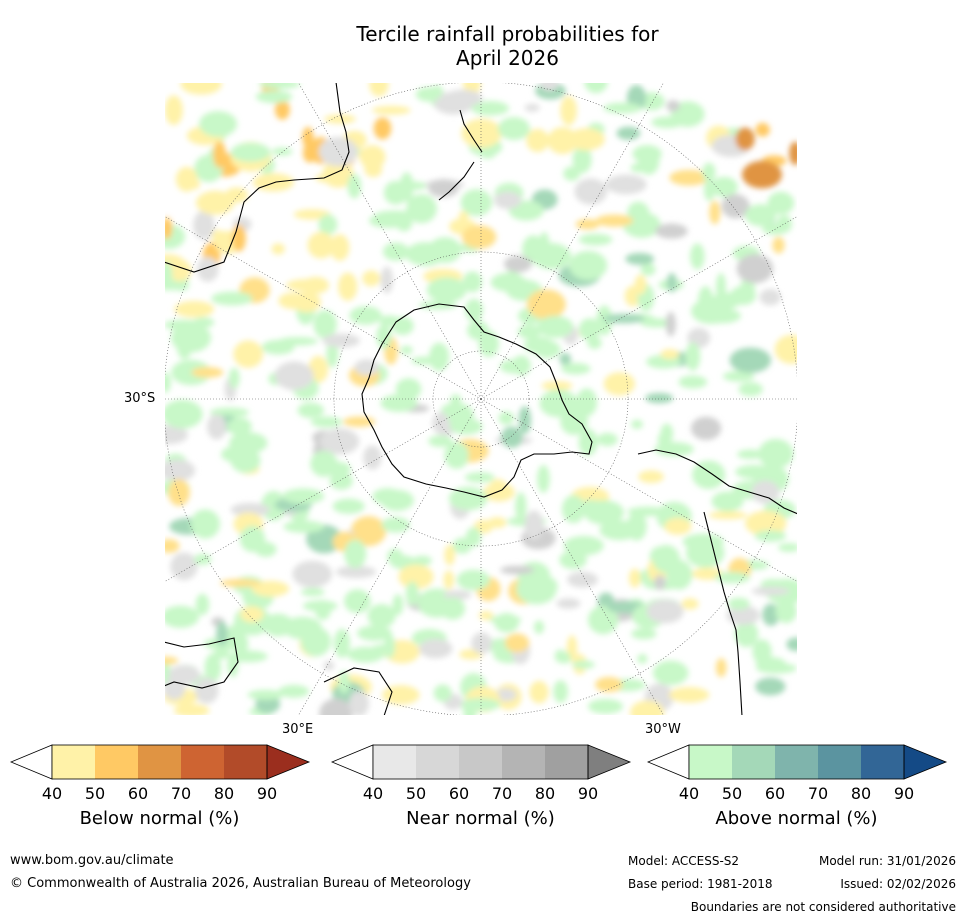 This screenshot has width=965, height=919. I want to click on footer-base-period: Base period: 1981-2018, so click(700, 884).